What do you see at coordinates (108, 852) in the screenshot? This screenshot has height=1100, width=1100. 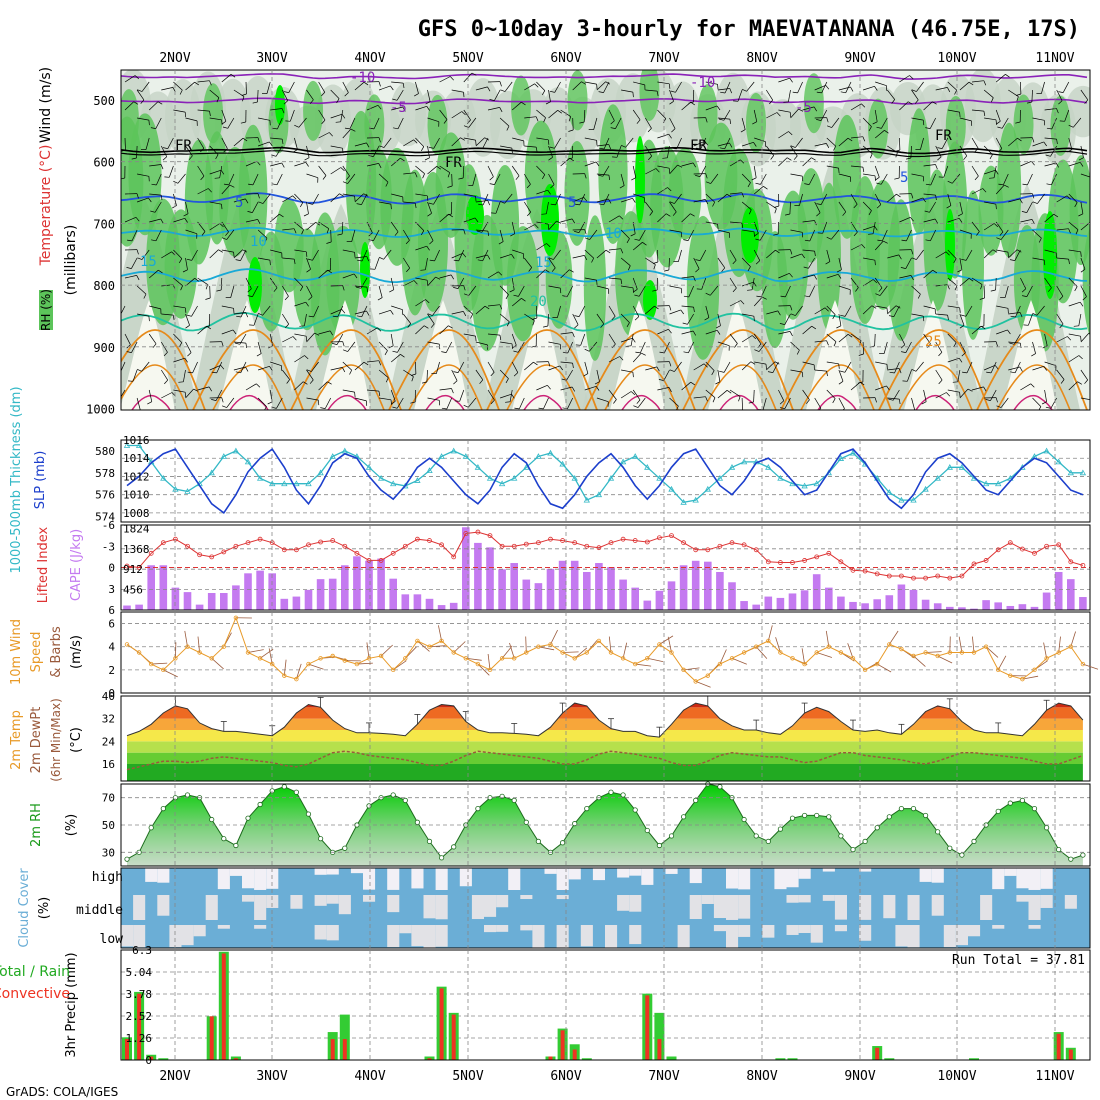 I see `rh-tick: 30` at bounding box center [108, 852].